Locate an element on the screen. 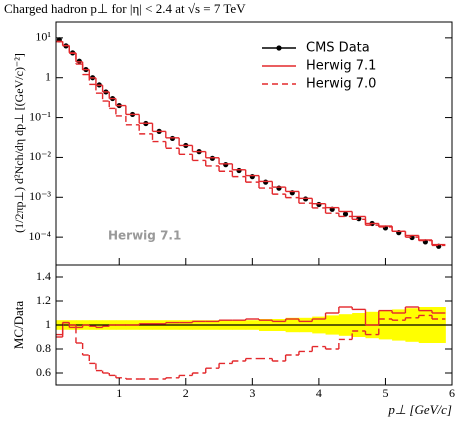  legend-label: Herwig 7.1 is located at coordinates (341, 66).